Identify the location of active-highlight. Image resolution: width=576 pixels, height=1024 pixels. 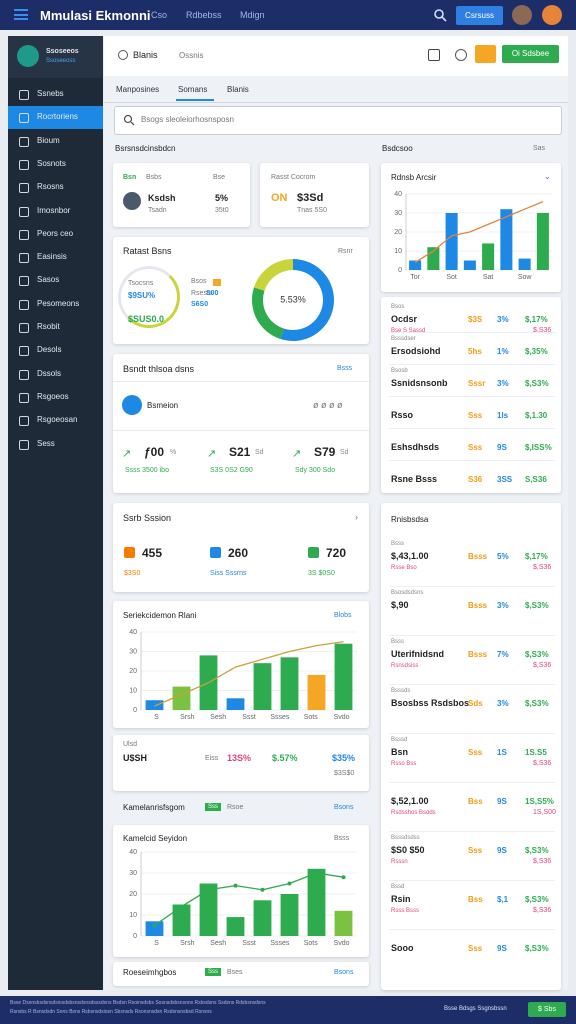
(55, 118).